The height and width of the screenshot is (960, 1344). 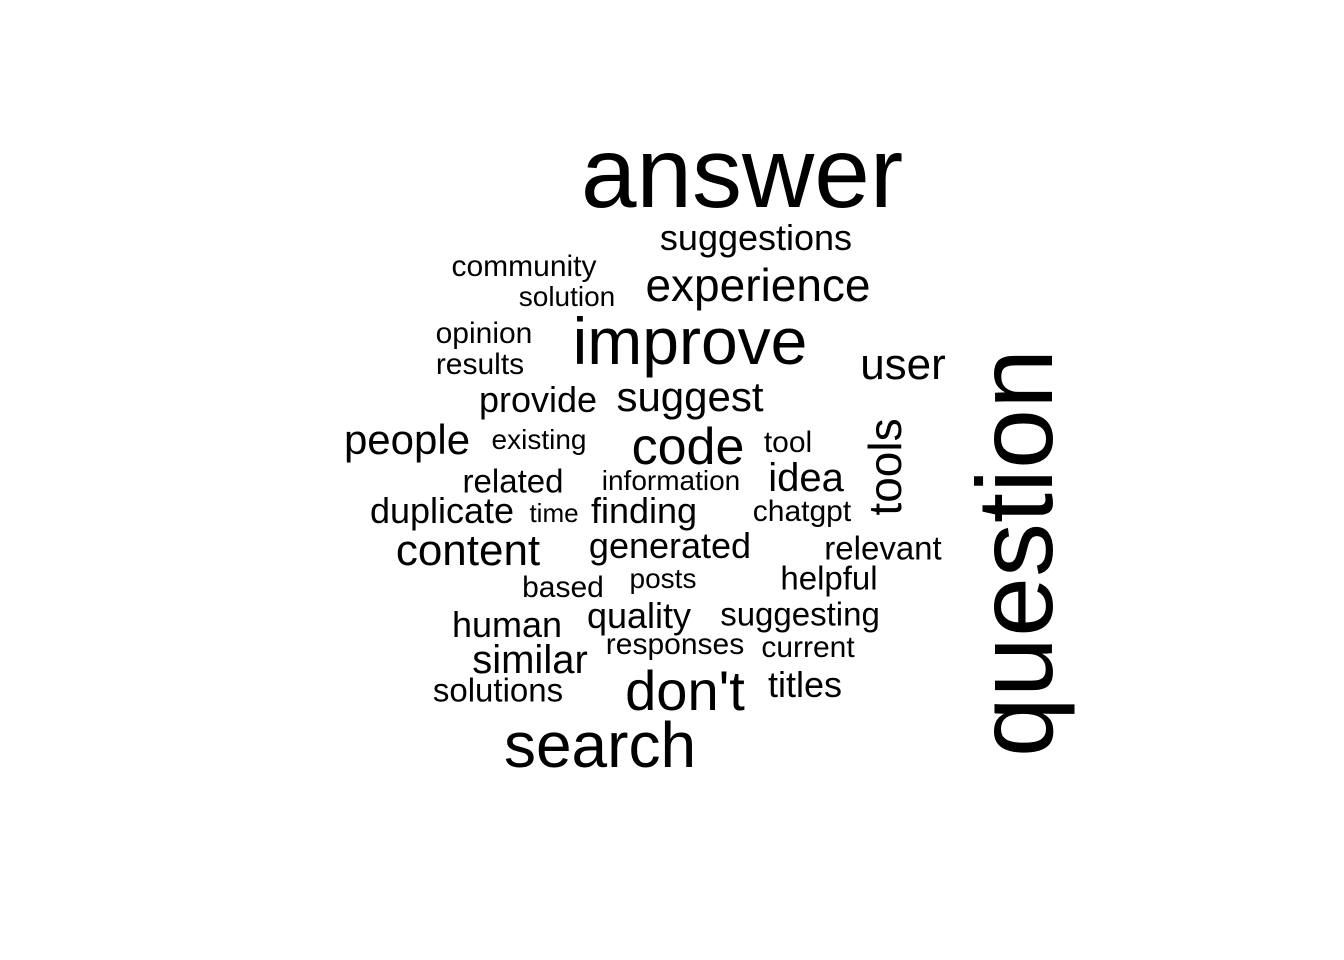 What do you see at coordinates (480, 364) in the screenshot?
I see `word-results: results` at bounding box center [480, 364].